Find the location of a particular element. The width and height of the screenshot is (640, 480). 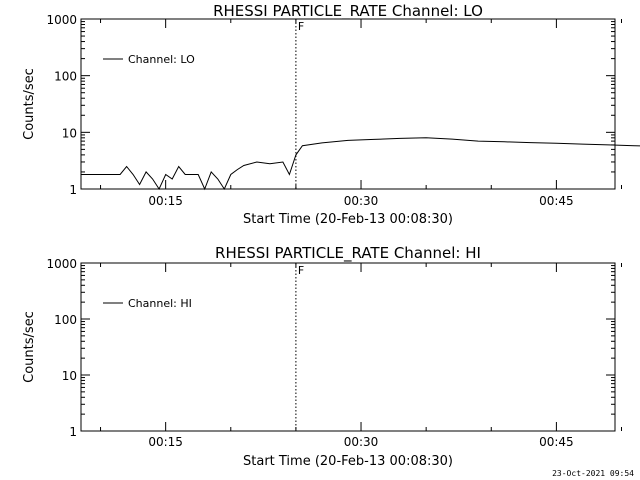

chart-title: RHESSI PARTICLE_RATE Channel: LO is located at coordinates (348, 11).